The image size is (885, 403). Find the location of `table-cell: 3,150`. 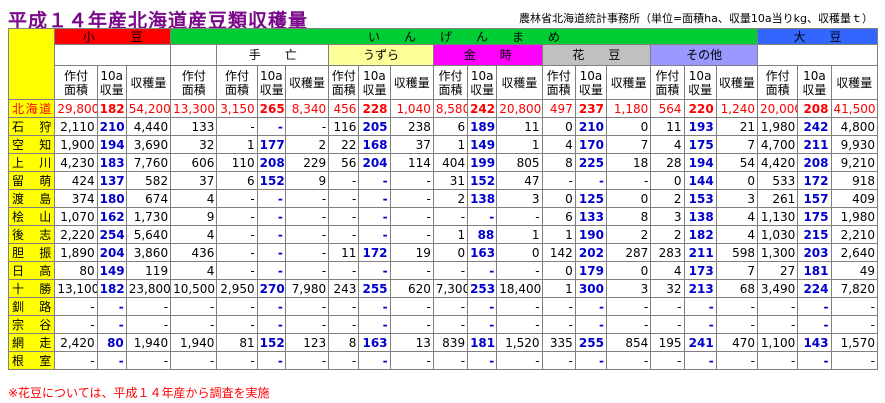

table-cell: 3,150 is located at coordinates (237, 108).